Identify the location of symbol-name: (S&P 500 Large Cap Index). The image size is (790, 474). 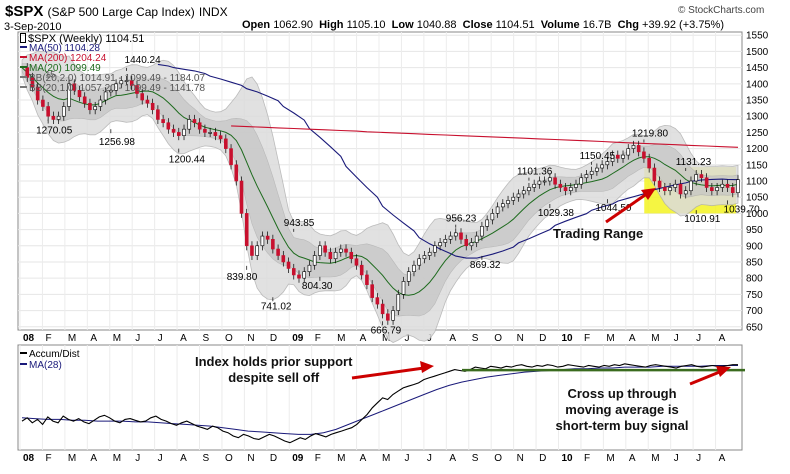
(121, 12).